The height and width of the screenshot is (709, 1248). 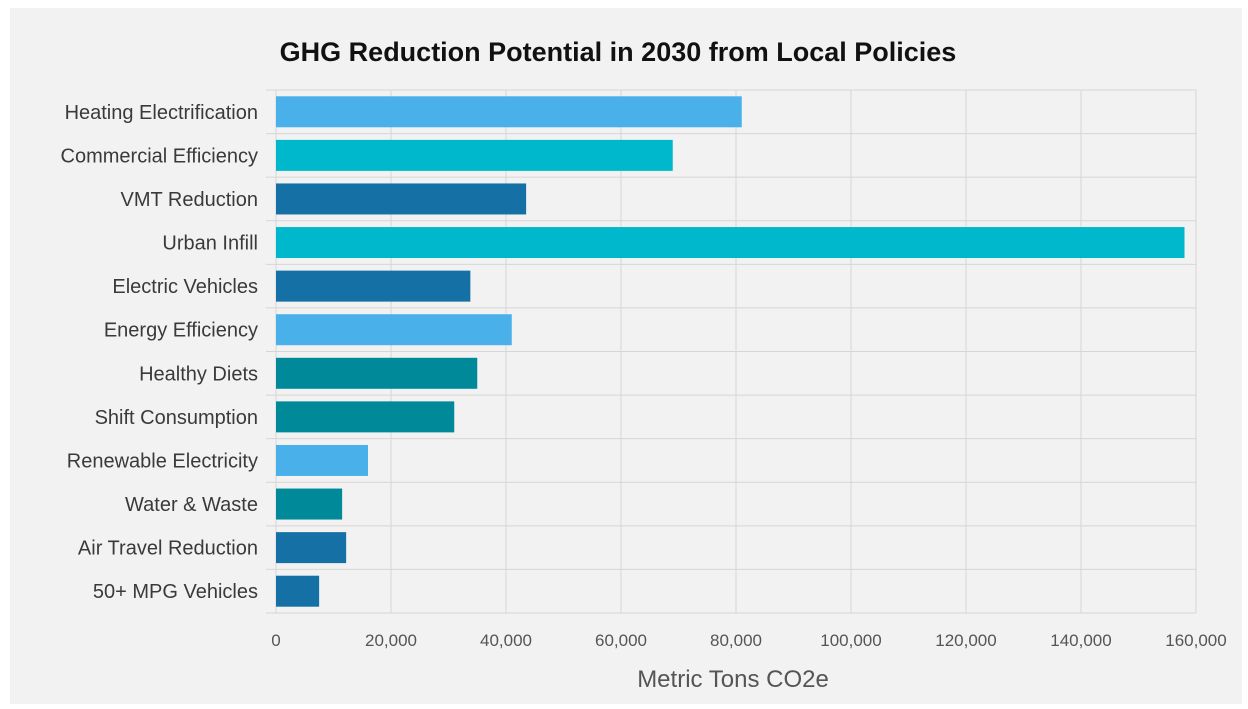 I want to click on category-label: 50+ MPG Vehicles, so click(x=175, y=592).